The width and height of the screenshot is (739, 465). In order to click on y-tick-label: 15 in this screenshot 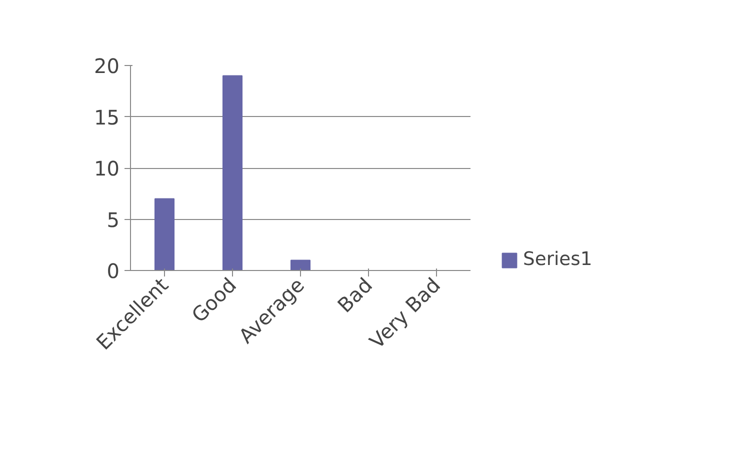, I will do `click(107, 117)`.